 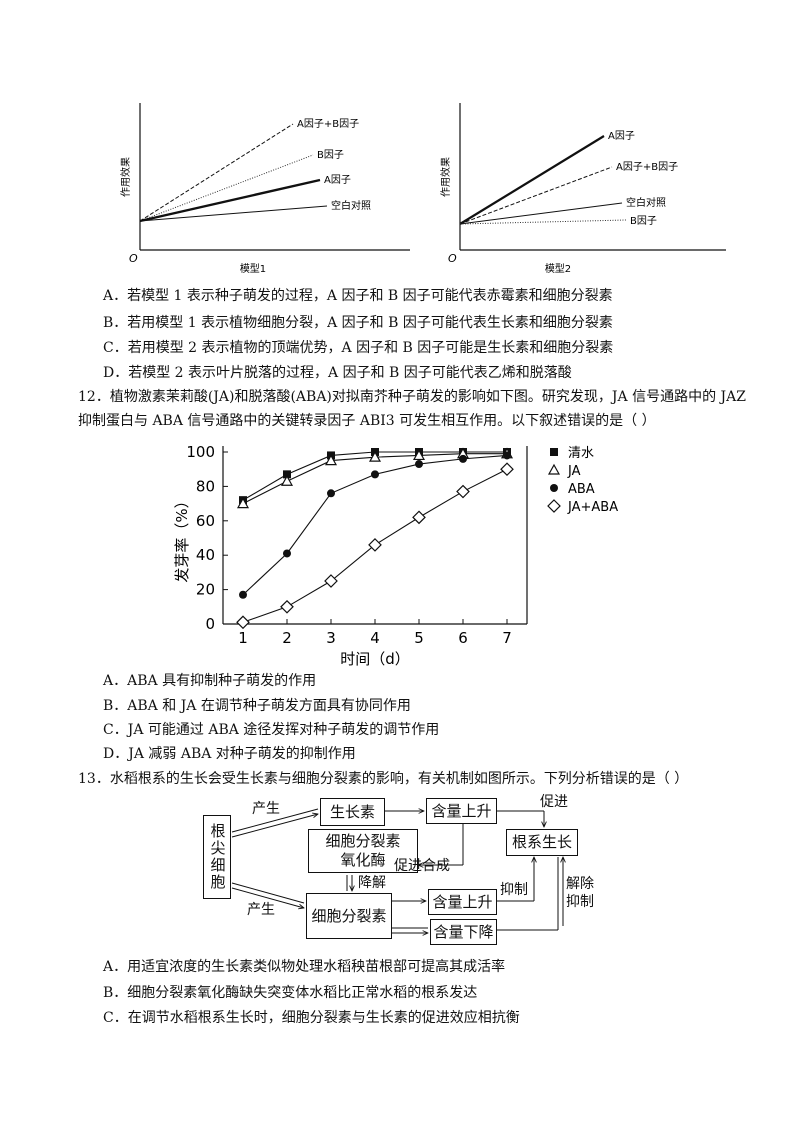 I want to click on legend-label-3: JA+ABA, so click(x=592, y=507).